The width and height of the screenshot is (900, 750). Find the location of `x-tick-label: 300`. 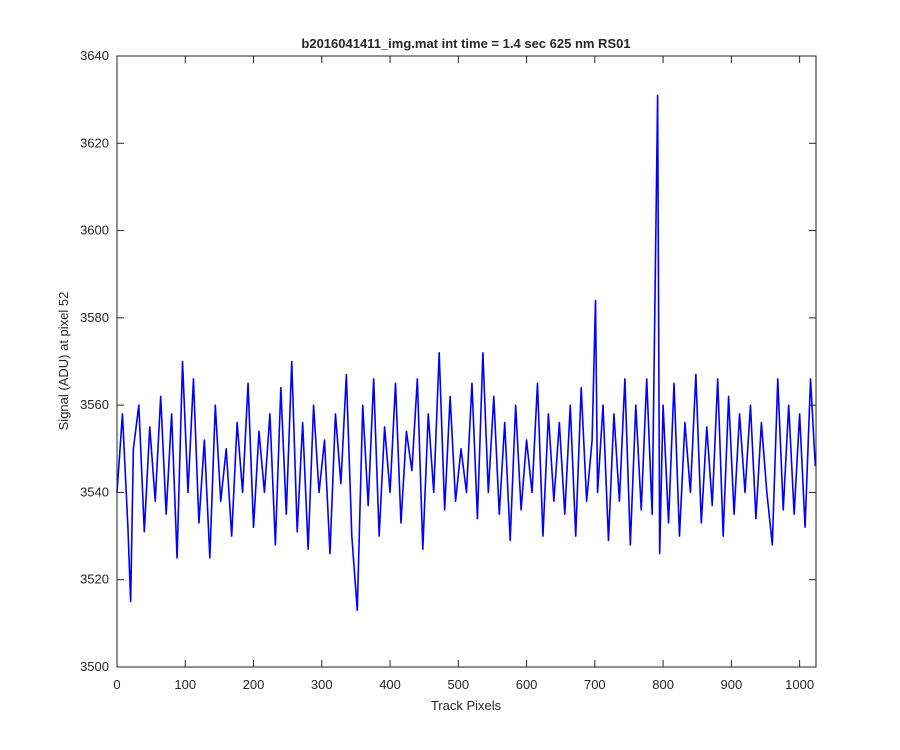

x-tick-label: 300 is located at coordinates (322, 684).